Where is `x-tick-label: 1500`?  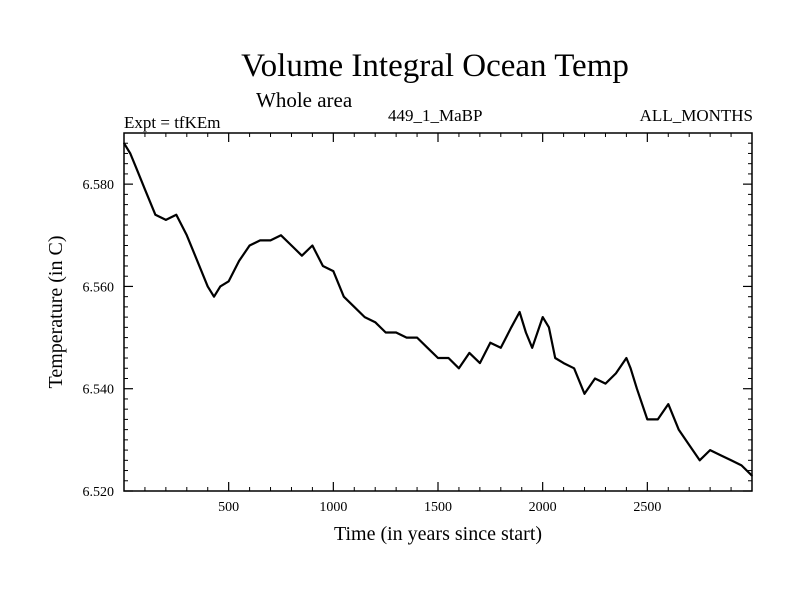
x-tick-label: 1500 is located at coordinates (438, 507).